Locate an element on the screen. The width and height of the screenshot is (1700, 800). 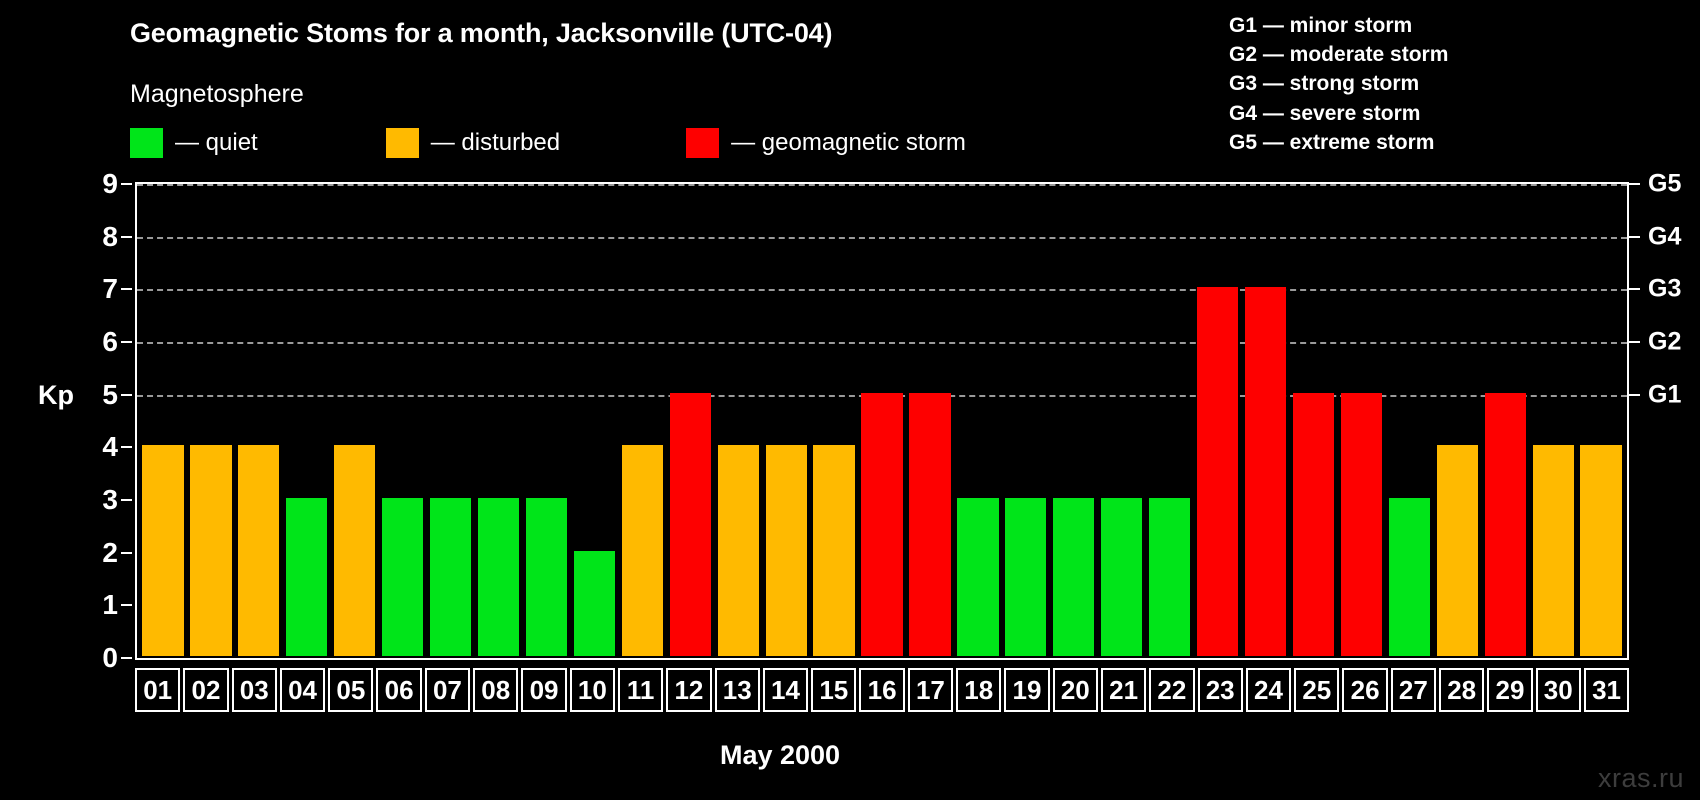
legend-item-storm: — geomagnetic storm is located at coordinates (826, 143).